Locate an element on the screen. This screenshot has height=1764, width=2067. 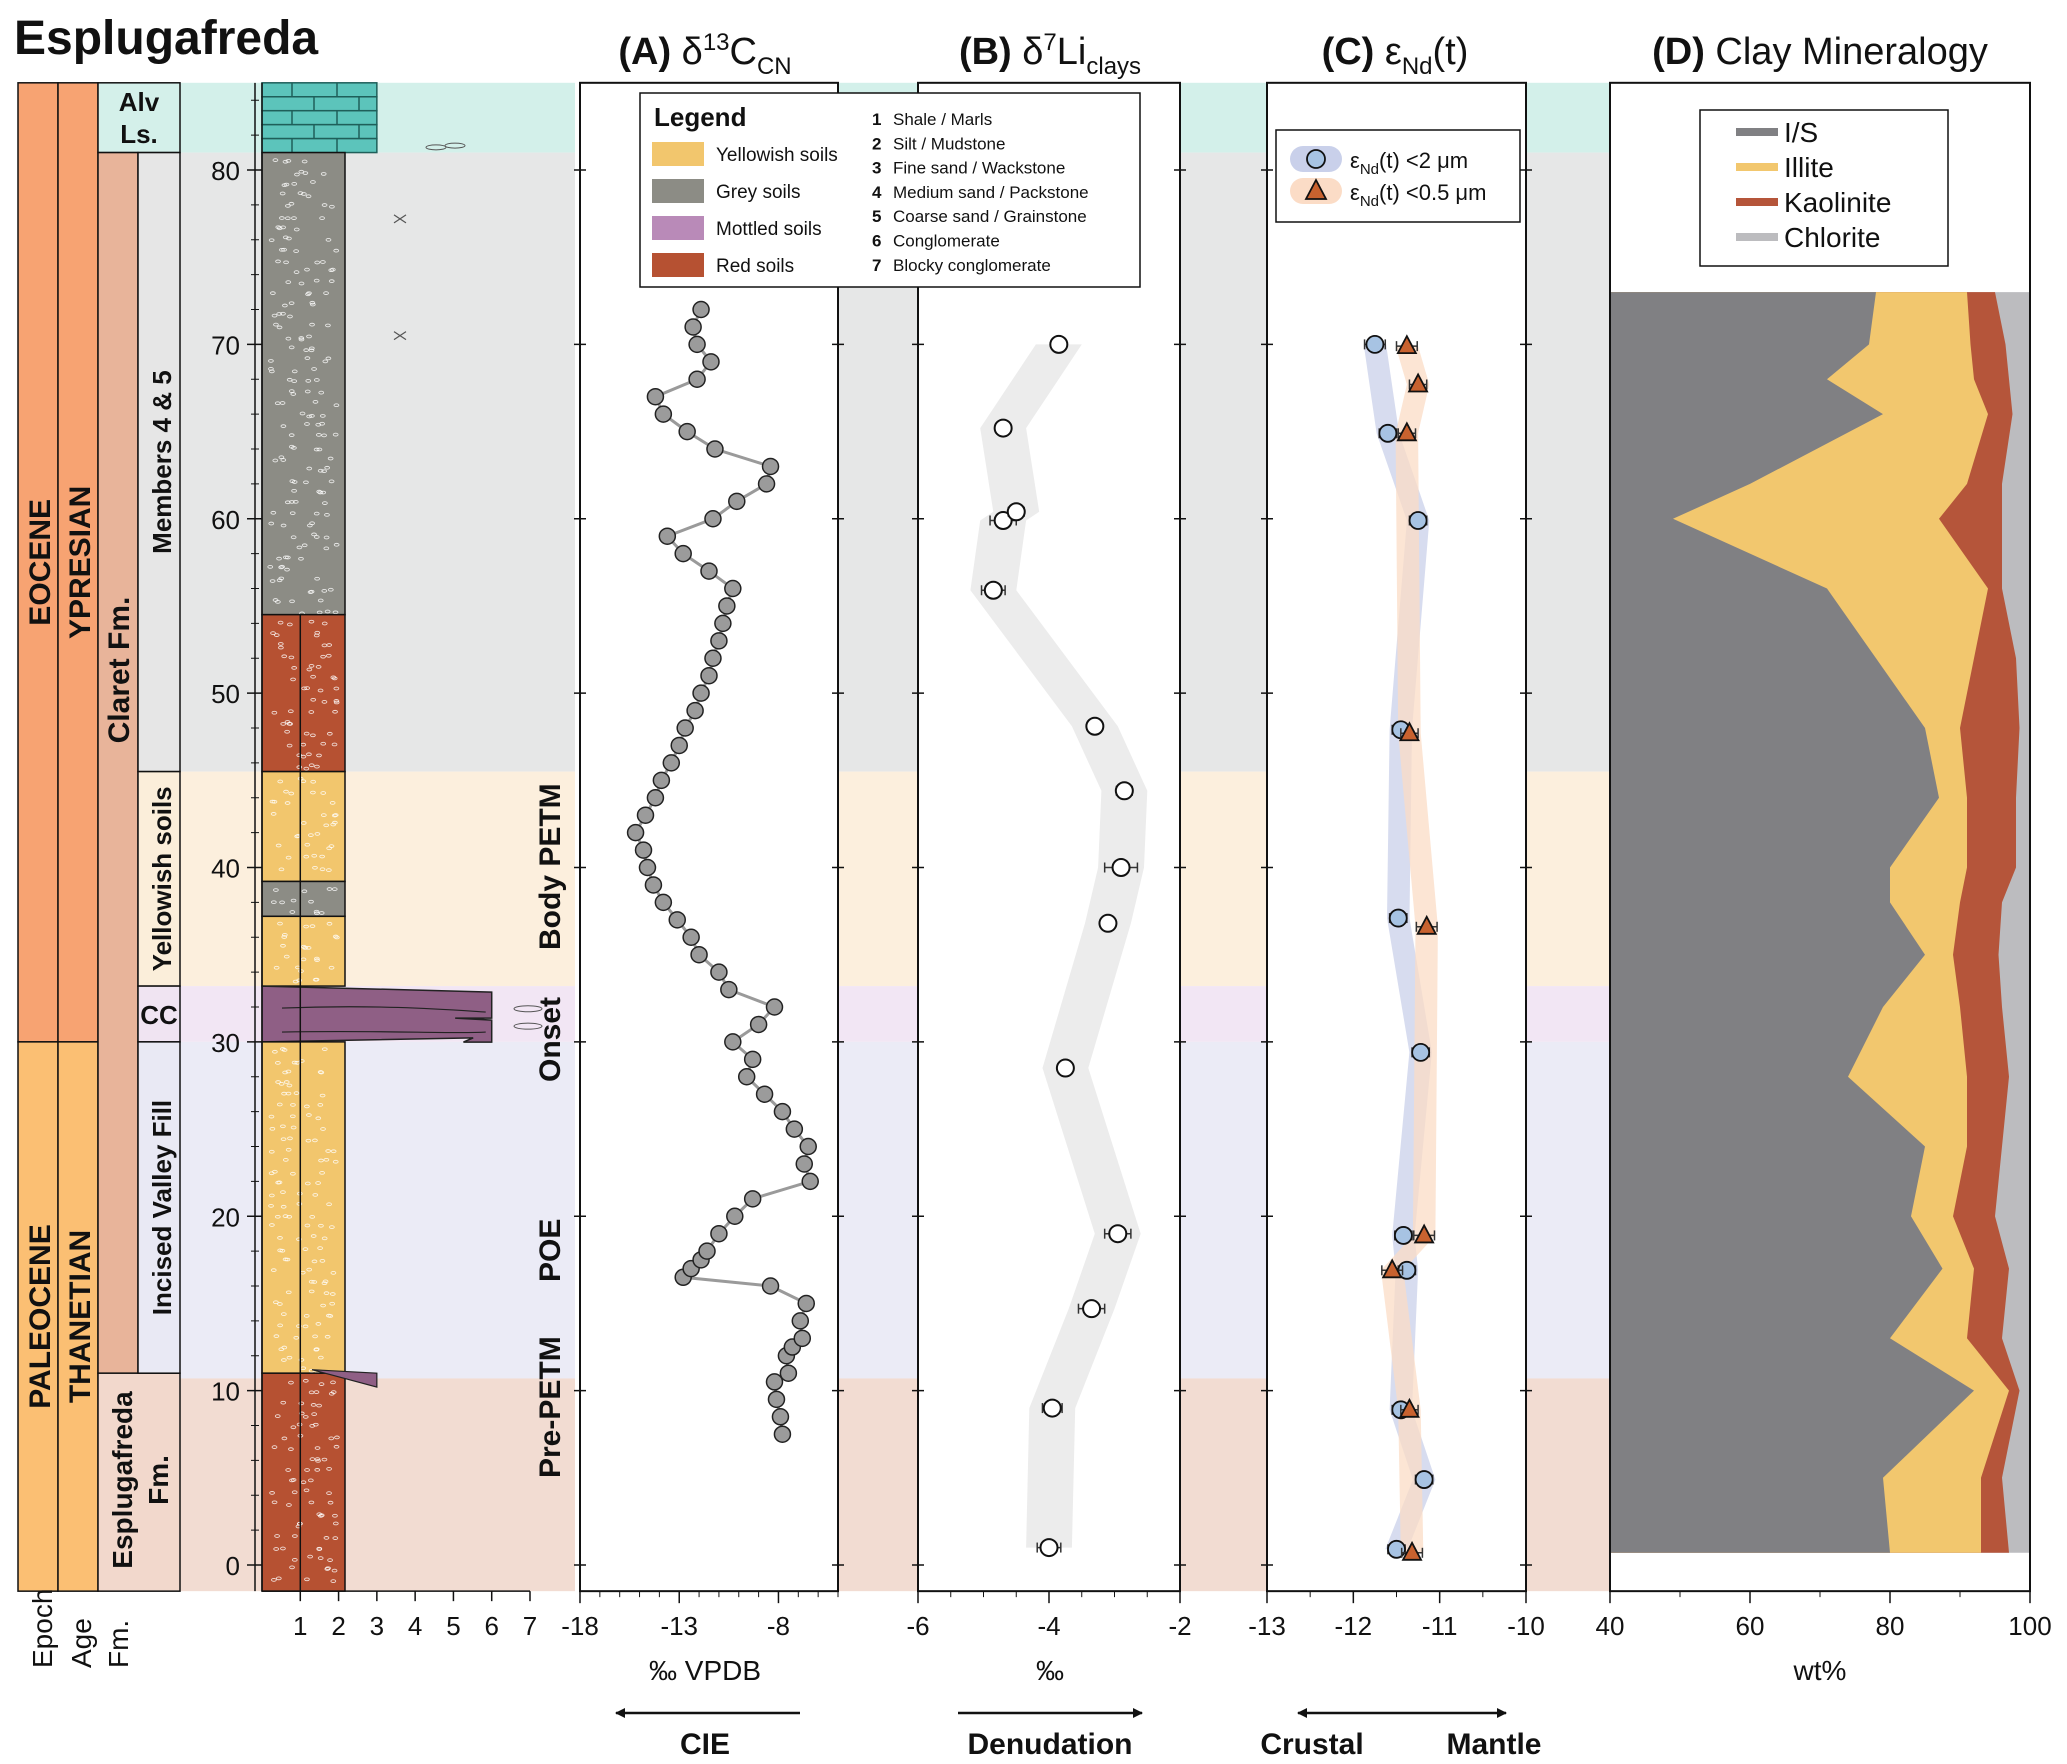
panel-symbol: δ is located at coordinates (1032, 52).